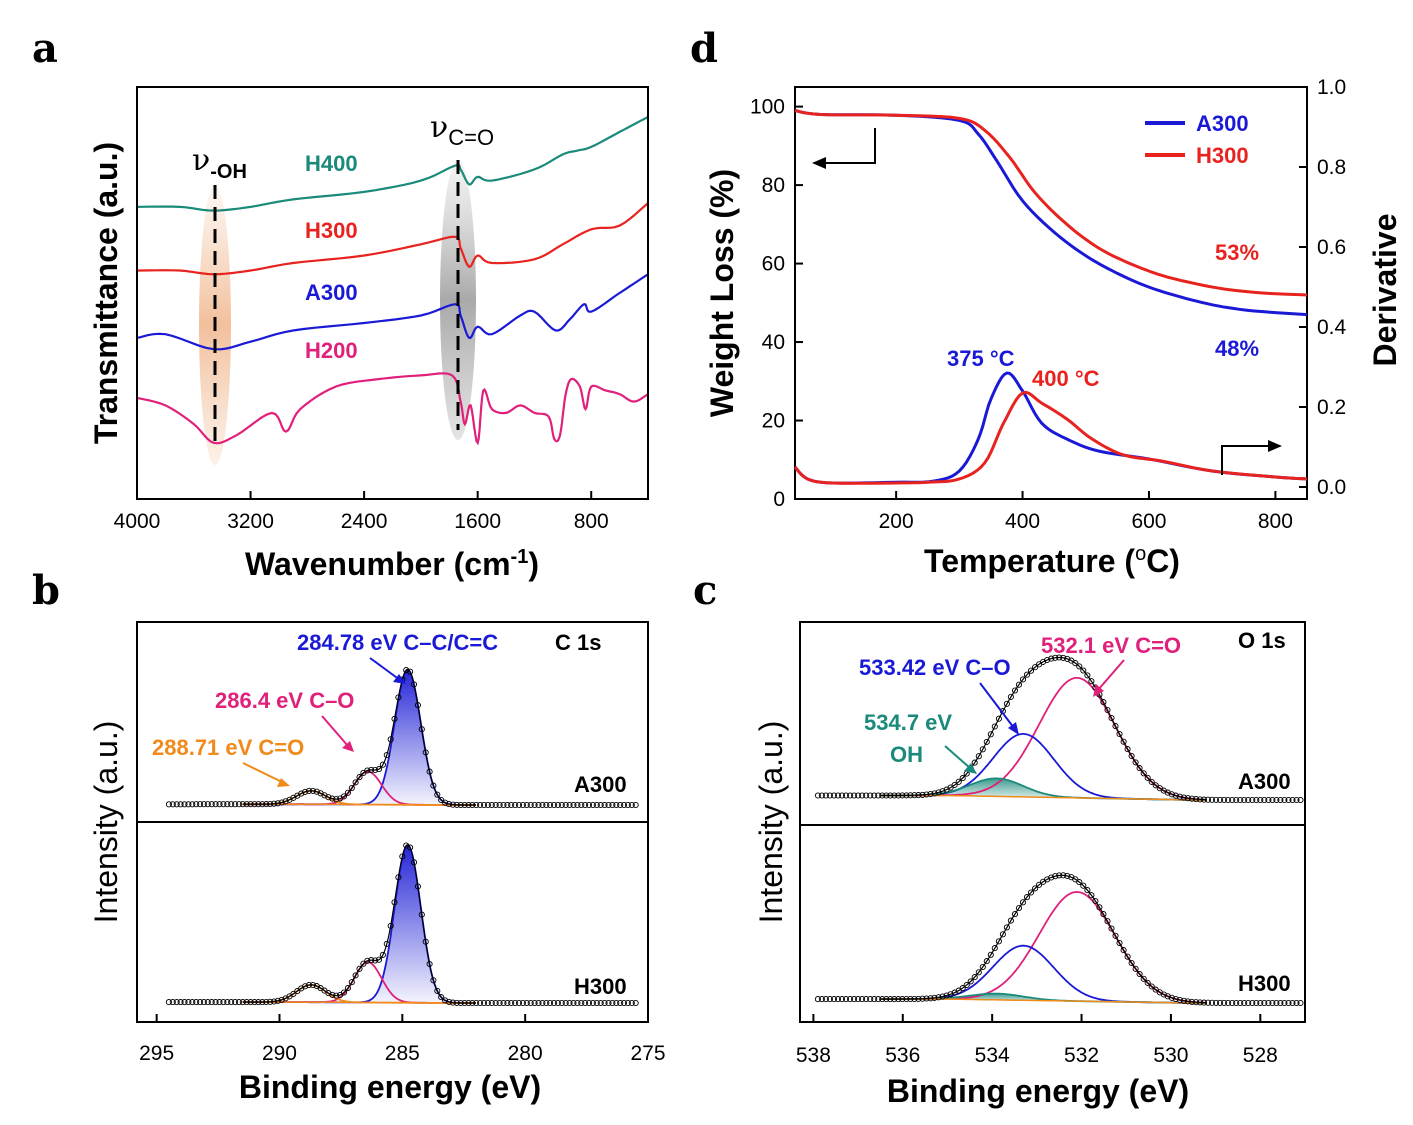  Describe the element at coordinates (1066, 378) in the screenshot. I see `peak-label-400: 400 °C` at that location.